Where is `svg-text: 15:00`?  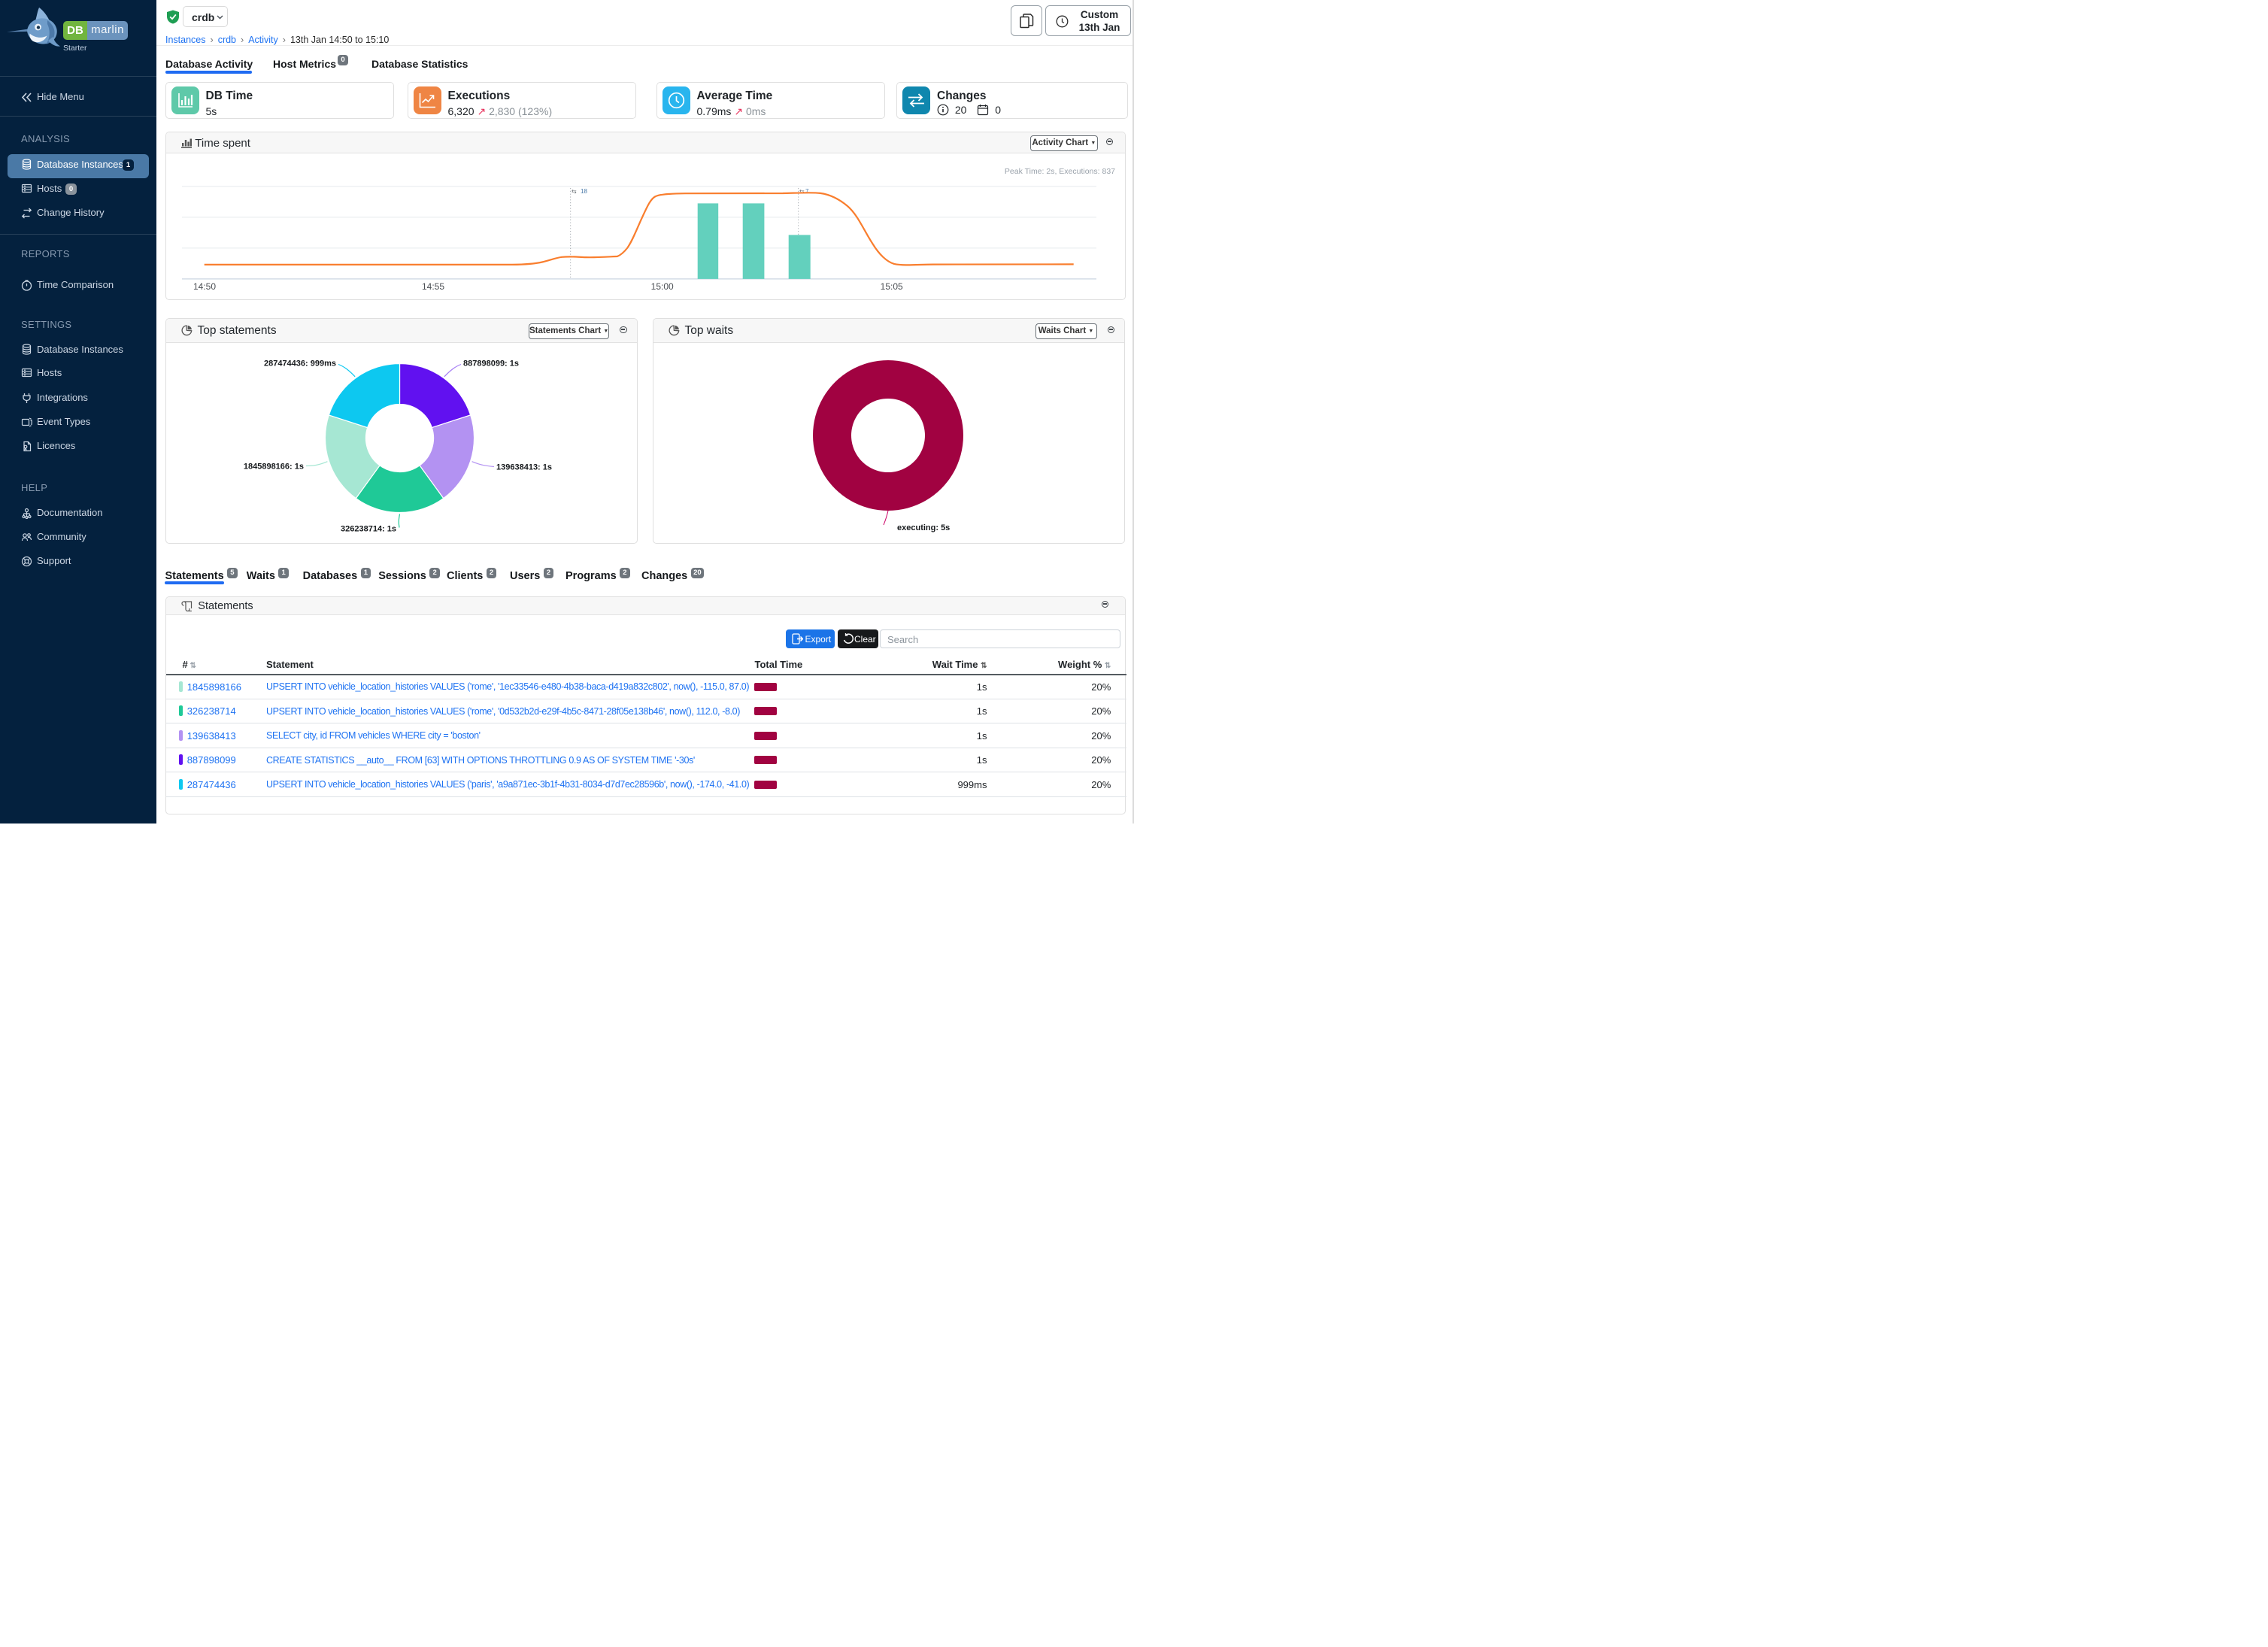
svg-text: 15:00 is located at coordinates (662, 286).